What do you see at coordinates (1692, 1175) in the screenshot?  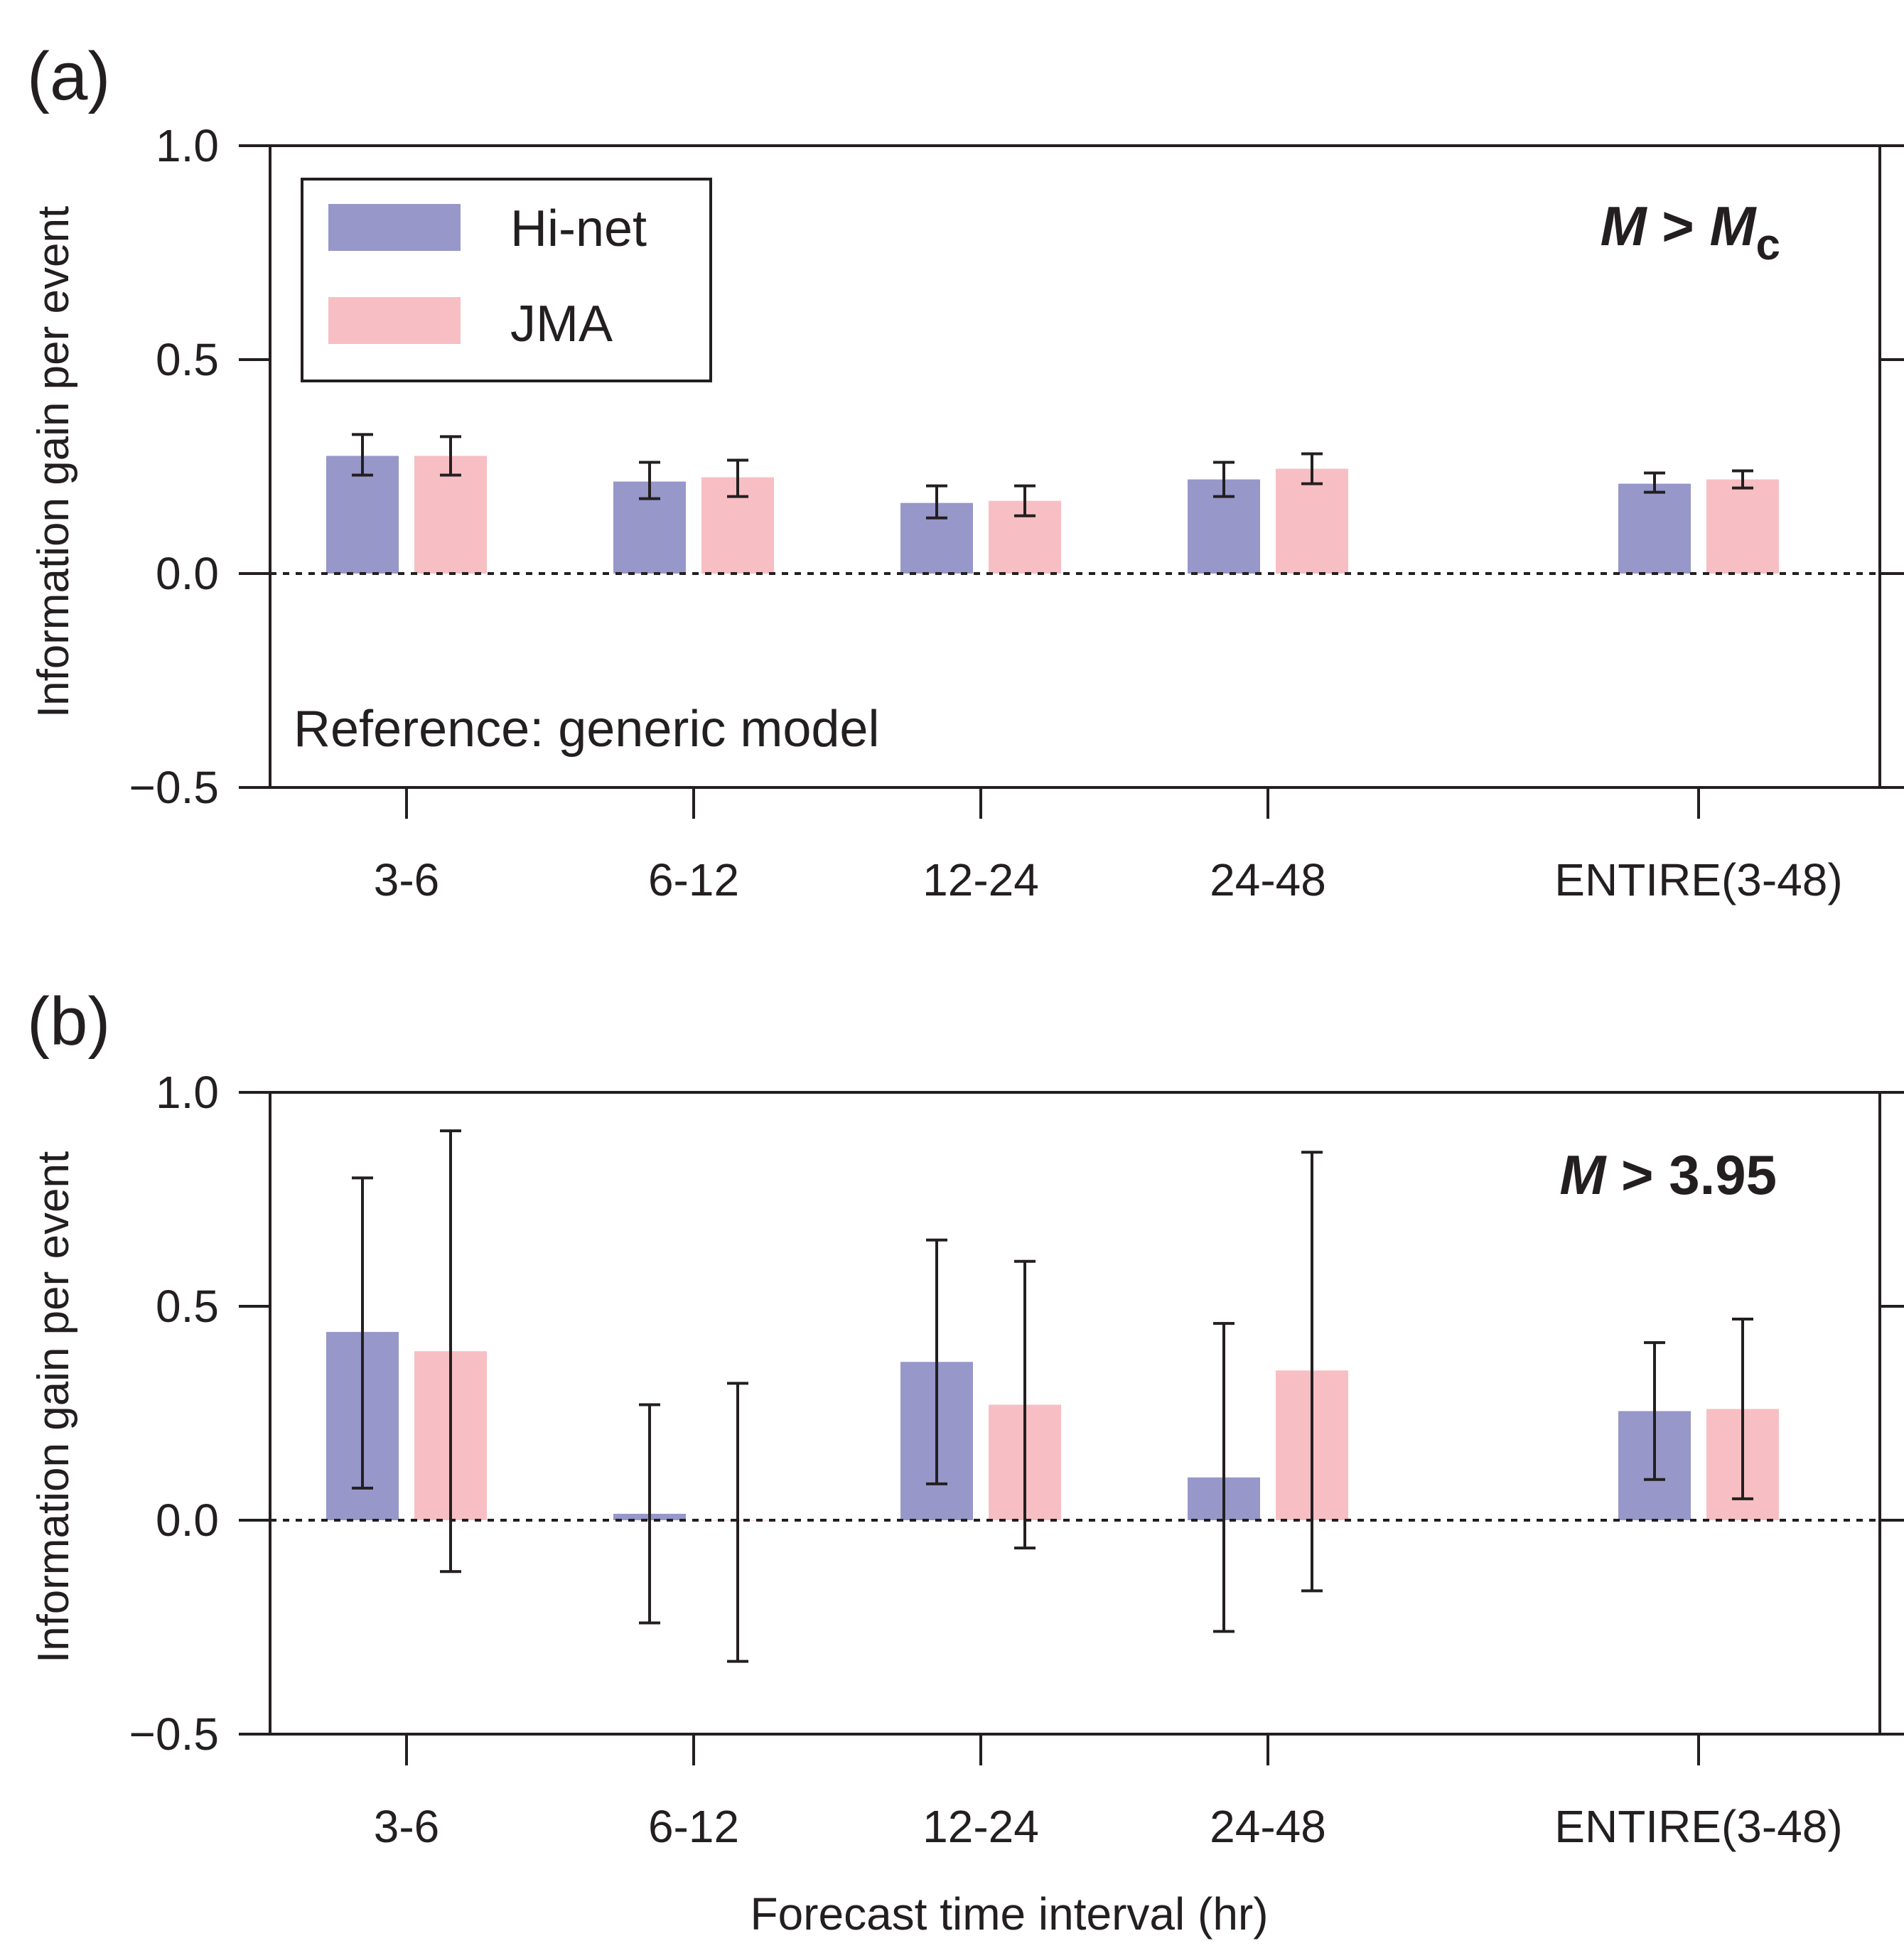 I see `condition-op: > 3.95` at bounding box center [1692, 1175].